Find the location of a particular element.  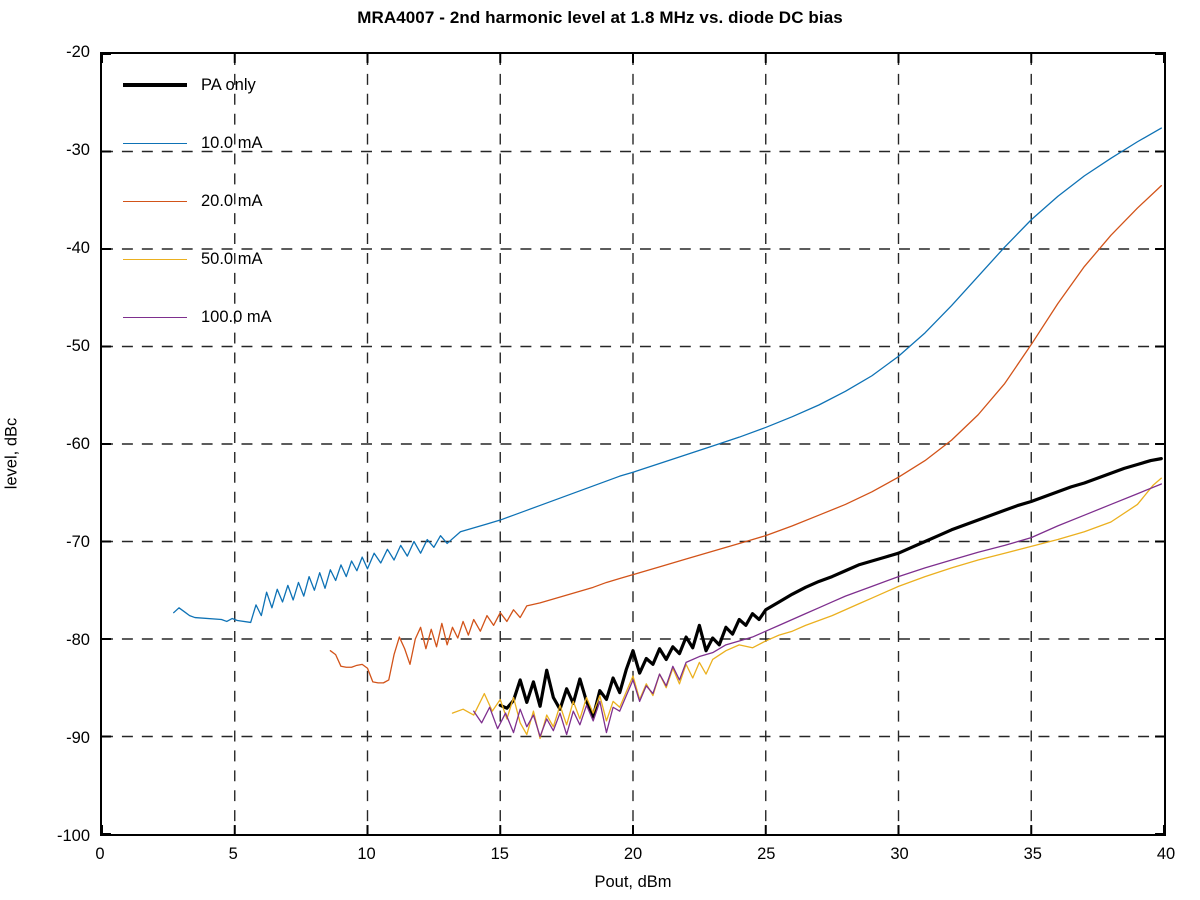

legend-item-2: 20.0 mA is located at coordinates (192, 201).